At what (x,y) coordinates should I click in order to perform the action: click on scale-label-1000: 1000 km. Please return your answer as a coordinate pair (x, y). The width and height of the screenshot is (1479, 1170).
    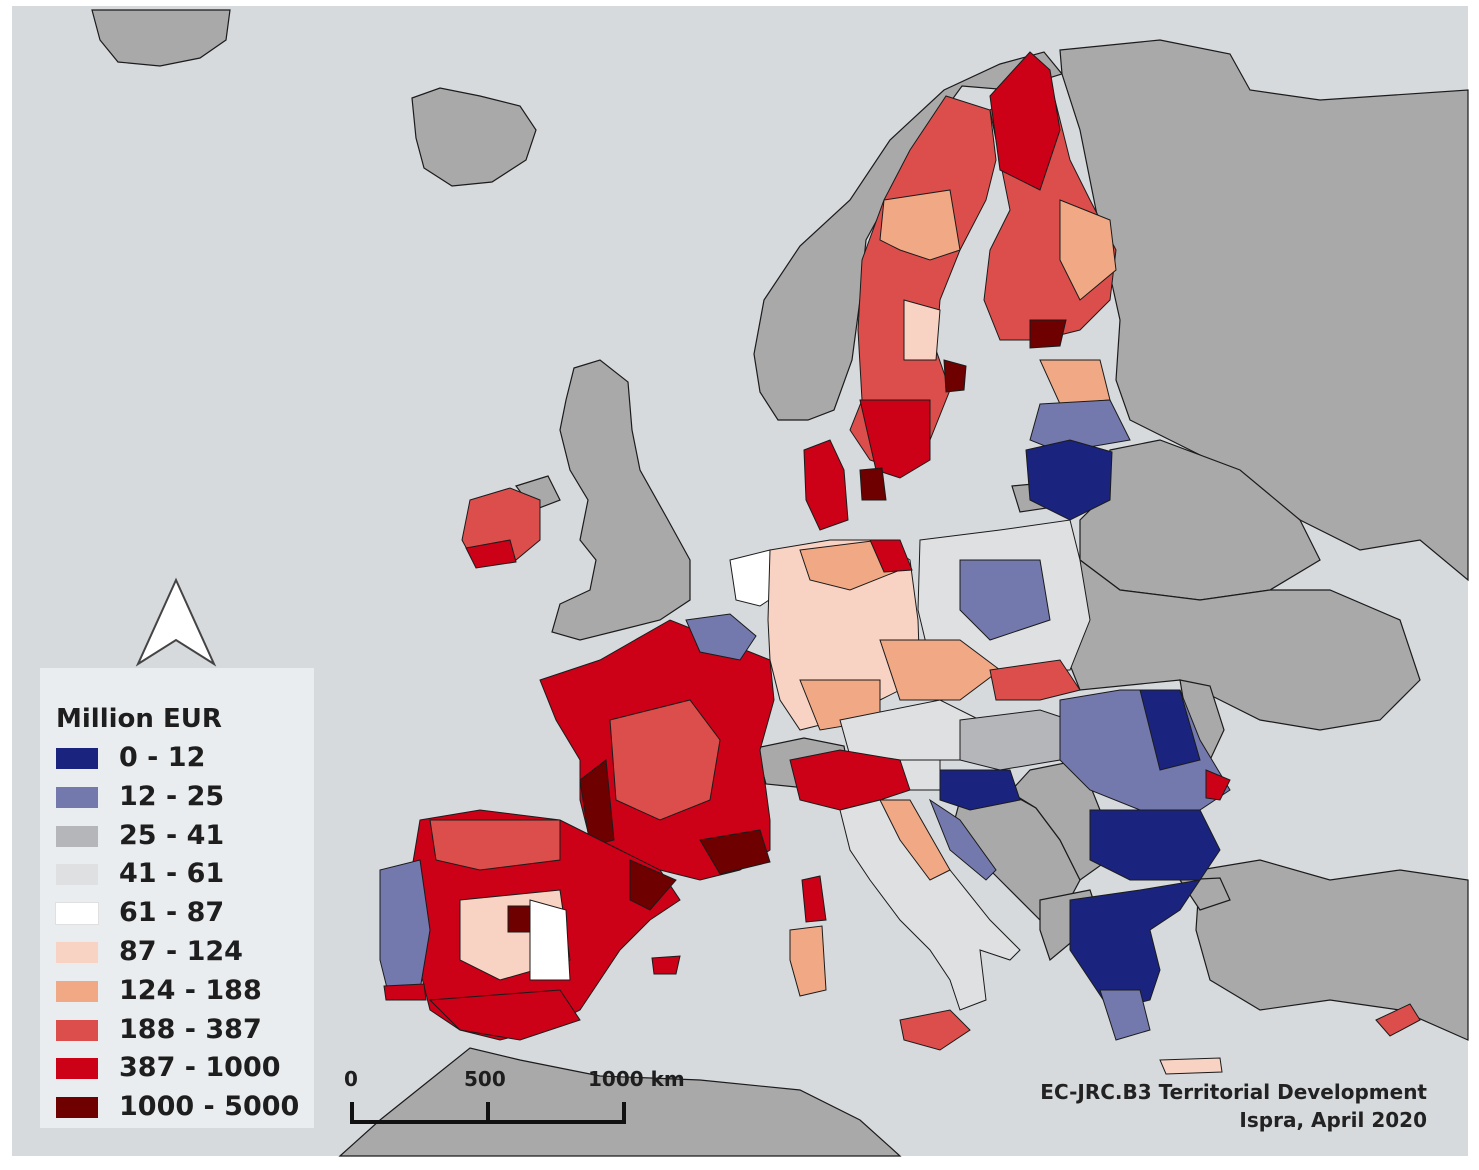
    Looking at the image, I should click on (636, 1079).